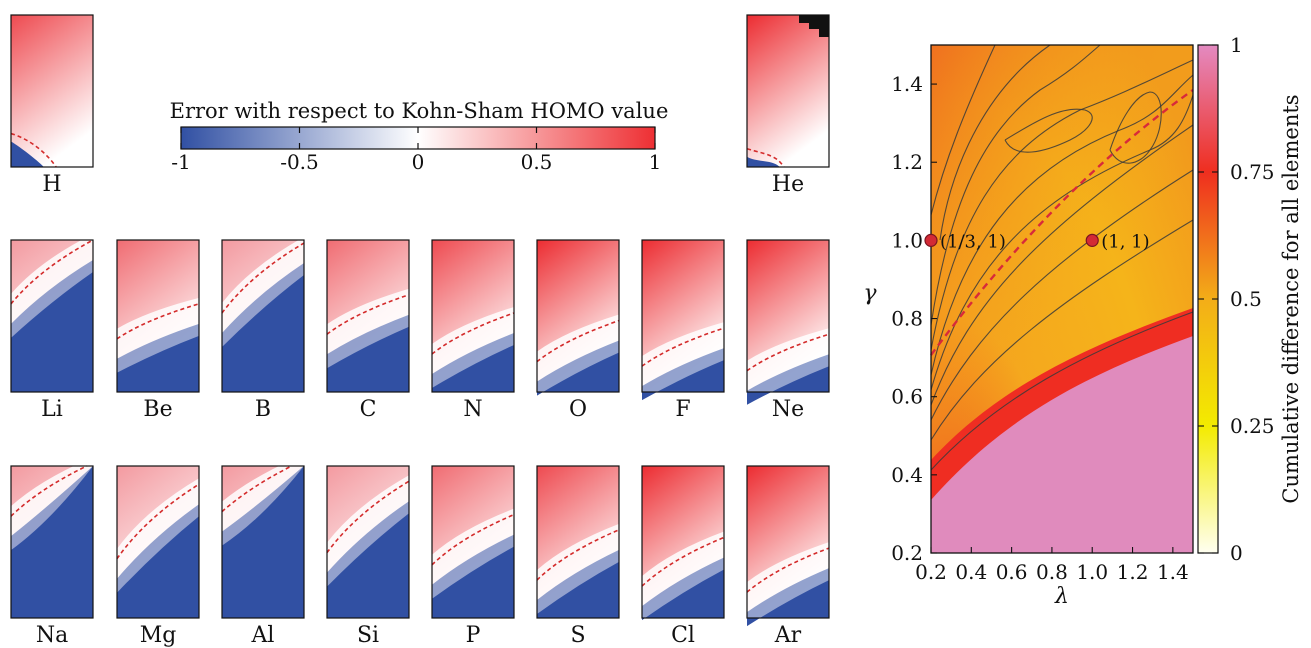  What do you see at coordinates (814, 26) in the screenshot?
I see `panel-undefined-region` at bounding box center [814, 26].